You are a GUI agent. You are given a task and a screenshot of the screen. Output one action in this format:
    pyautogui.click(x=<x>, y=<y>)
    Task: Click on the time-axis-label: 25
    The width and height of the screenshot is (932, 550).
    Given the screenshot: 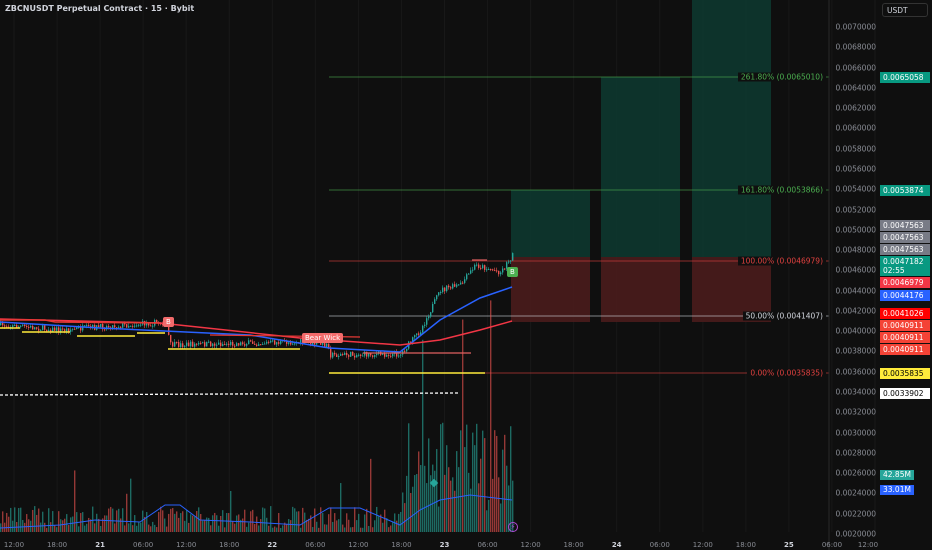 What is the action you would take?
    pyautogui.click(x=789, y=545)
    